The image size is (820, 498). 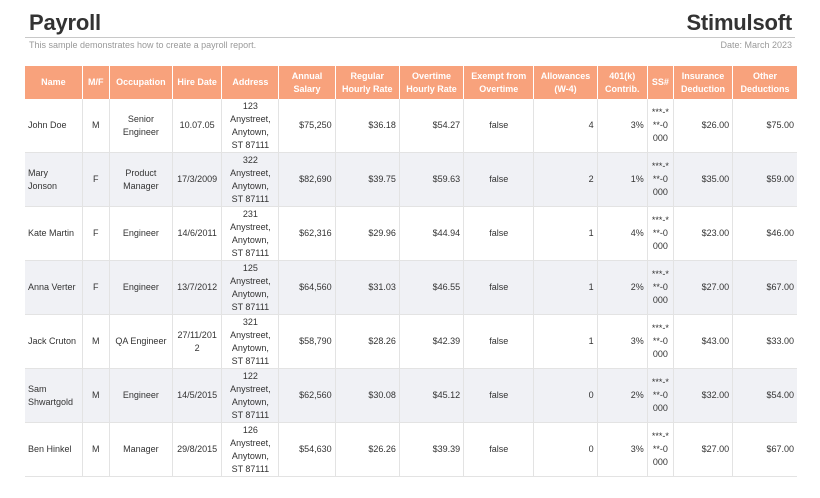 I want to click on column-header-occupation: Occupation, so click(x=141, y=82).